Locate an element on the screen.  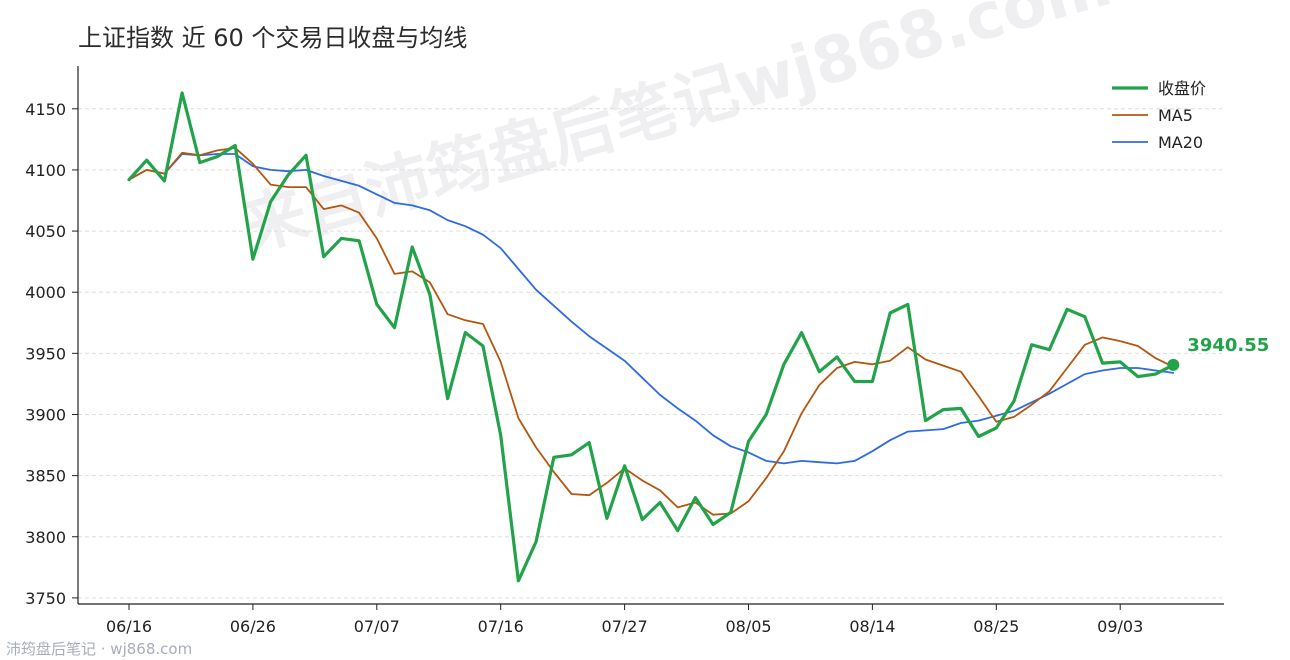
y-tick-label: 3800 is located at coordinates (45, 537).